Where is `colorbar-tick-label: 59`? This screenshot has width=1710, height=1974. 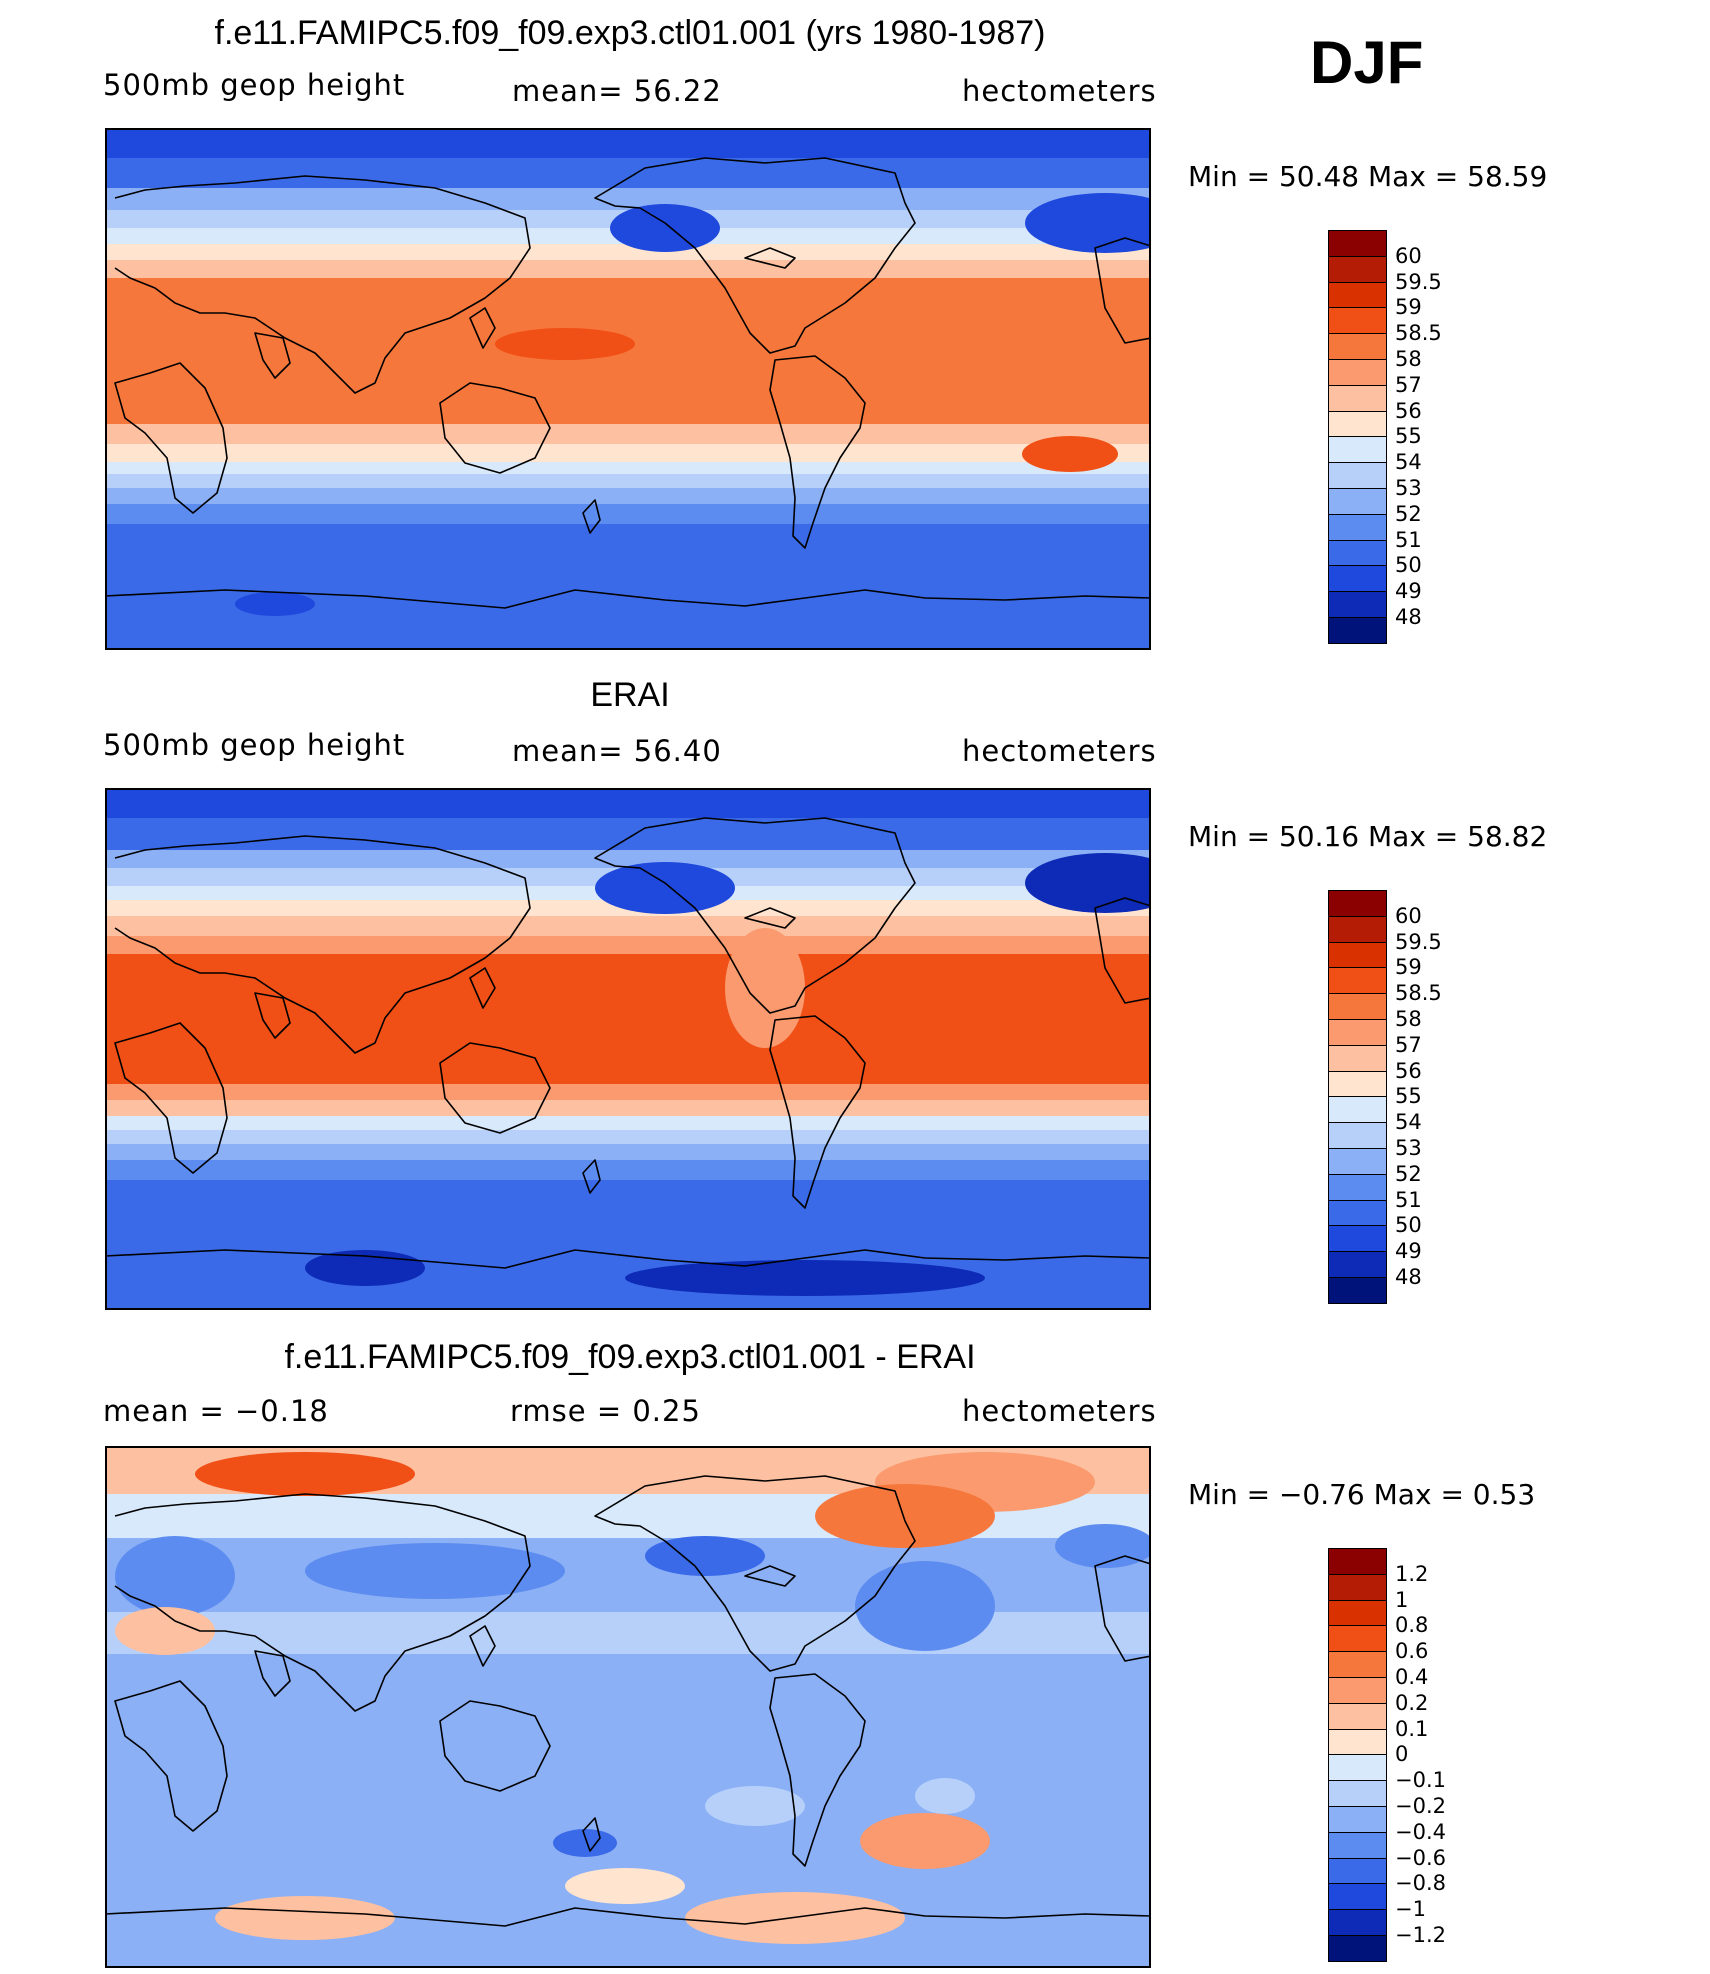 colorbar-tick-label: 59 is located at coordinates (1408, 967).